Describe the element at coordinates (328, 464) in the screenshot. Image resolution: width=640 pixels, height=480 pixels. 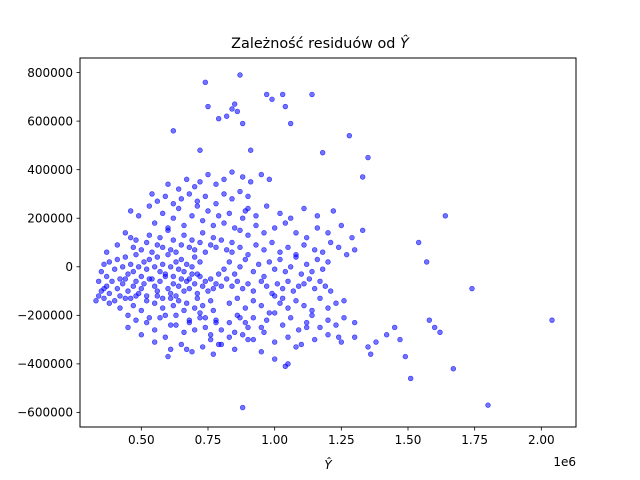
I see `x-axis-label: Ŷ` at that location.